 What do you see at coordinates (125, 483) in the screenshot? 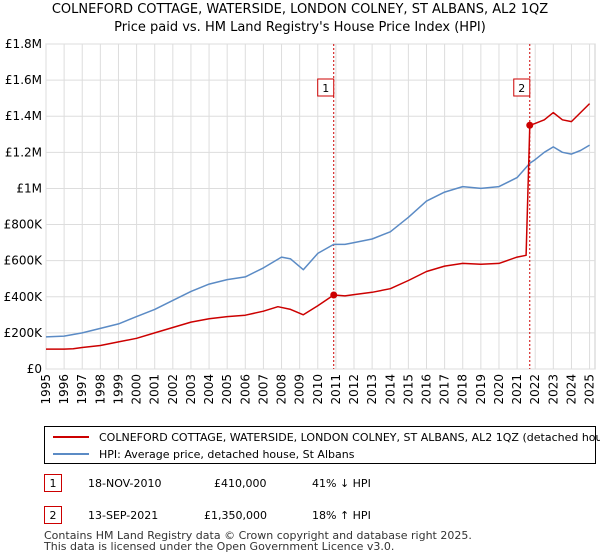
I see `transaction-date: 18-NOV-2010` at bounding box center [125, 483].